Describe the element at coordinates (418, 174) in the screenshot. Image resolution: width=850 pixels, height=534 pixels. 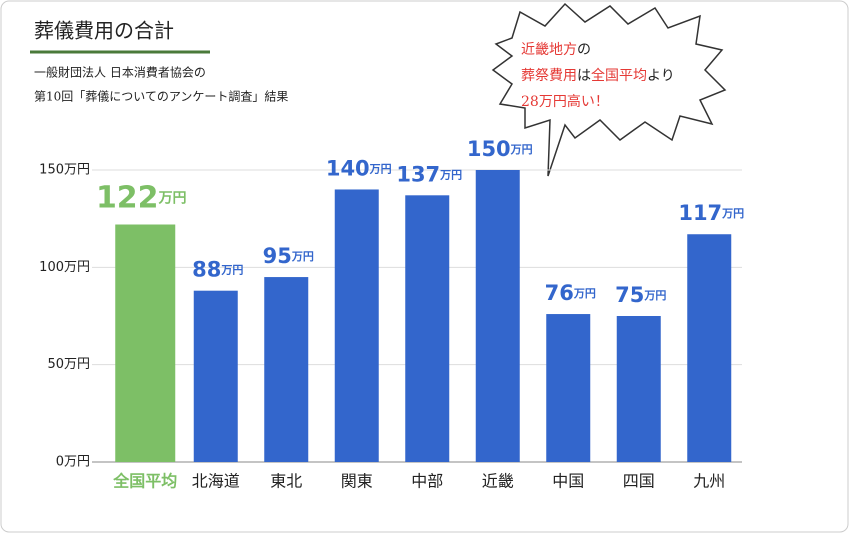
I see `data-label-value: 137` at that location.